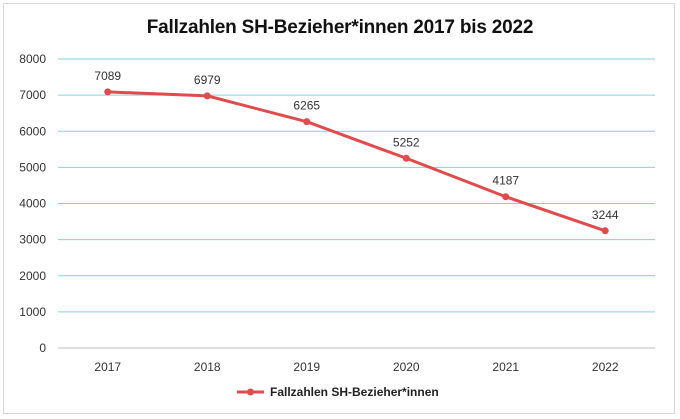  I want to click on y-tick-label: 0, so click(42, 348).